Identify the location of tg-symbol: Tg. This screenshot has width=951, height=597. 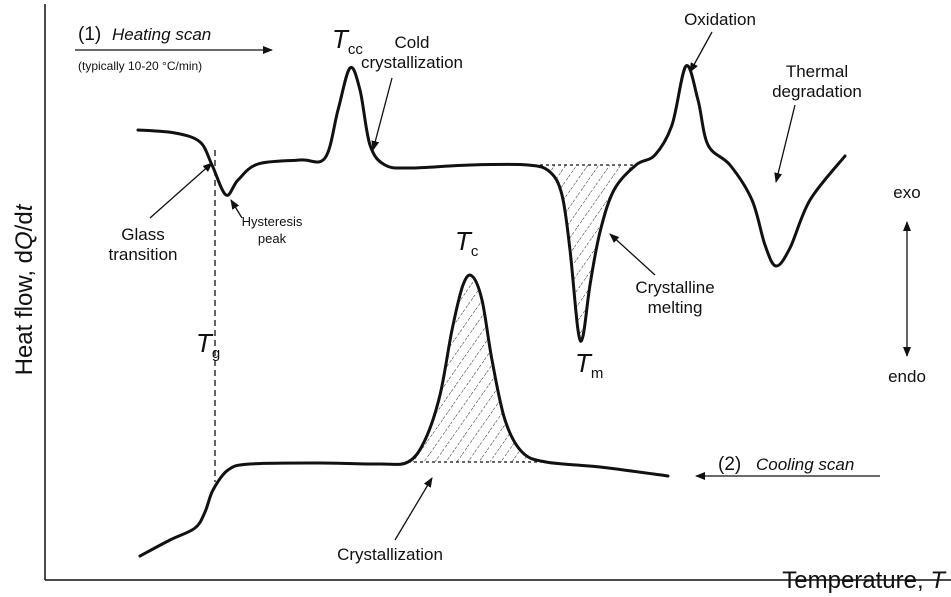
(208, 345).